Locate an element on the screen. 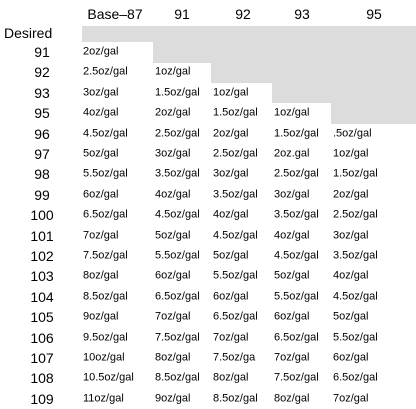  row-label: 100 is located at coordinates (42, 215).